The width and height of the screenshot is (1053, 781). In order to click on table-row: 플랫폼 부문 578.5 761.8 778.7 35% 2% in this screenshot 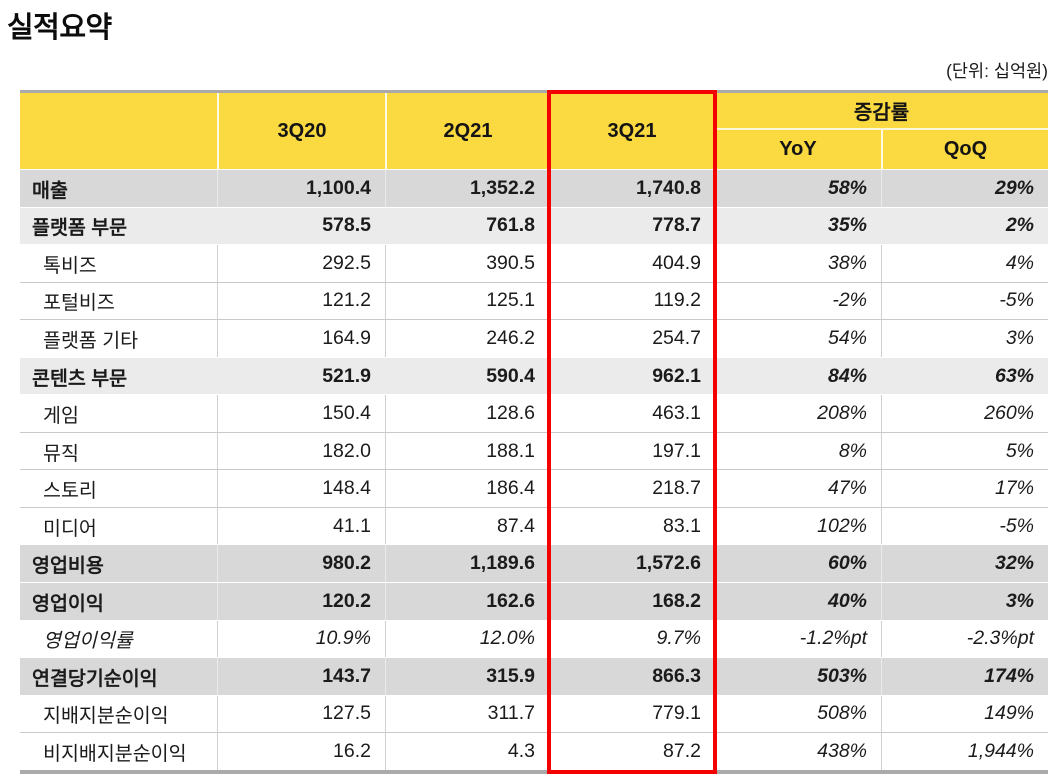, I will do `click(534, 225)`.